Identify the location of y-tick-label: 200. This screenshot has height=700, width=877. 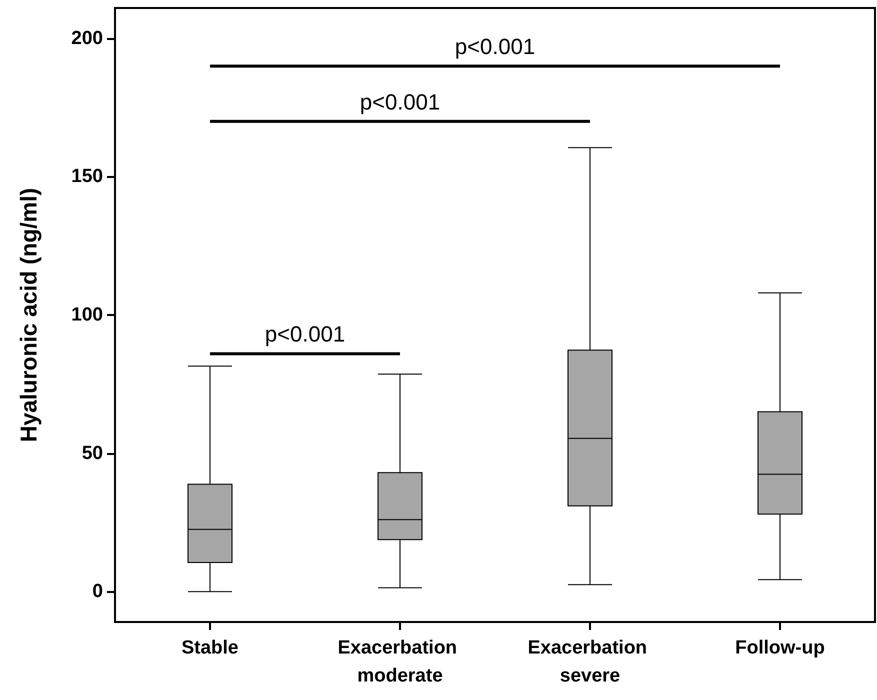
(87, 38).